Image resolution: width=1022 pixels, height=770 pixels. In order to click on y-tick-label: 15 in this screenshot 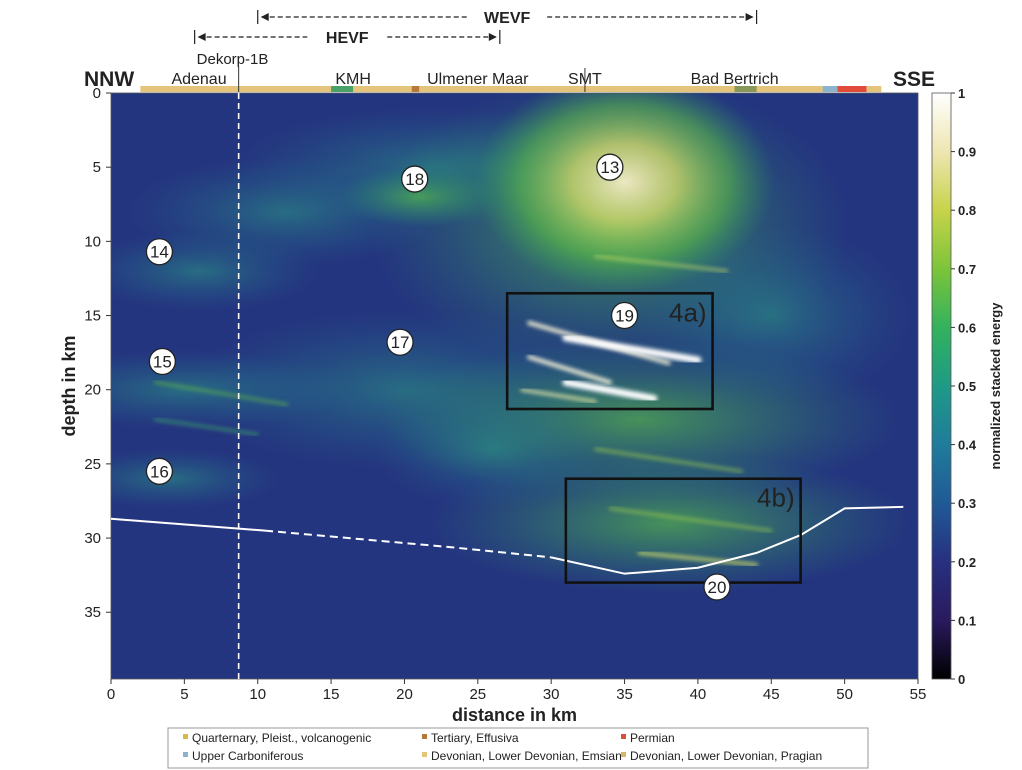, I will do `click(92, 316)`.